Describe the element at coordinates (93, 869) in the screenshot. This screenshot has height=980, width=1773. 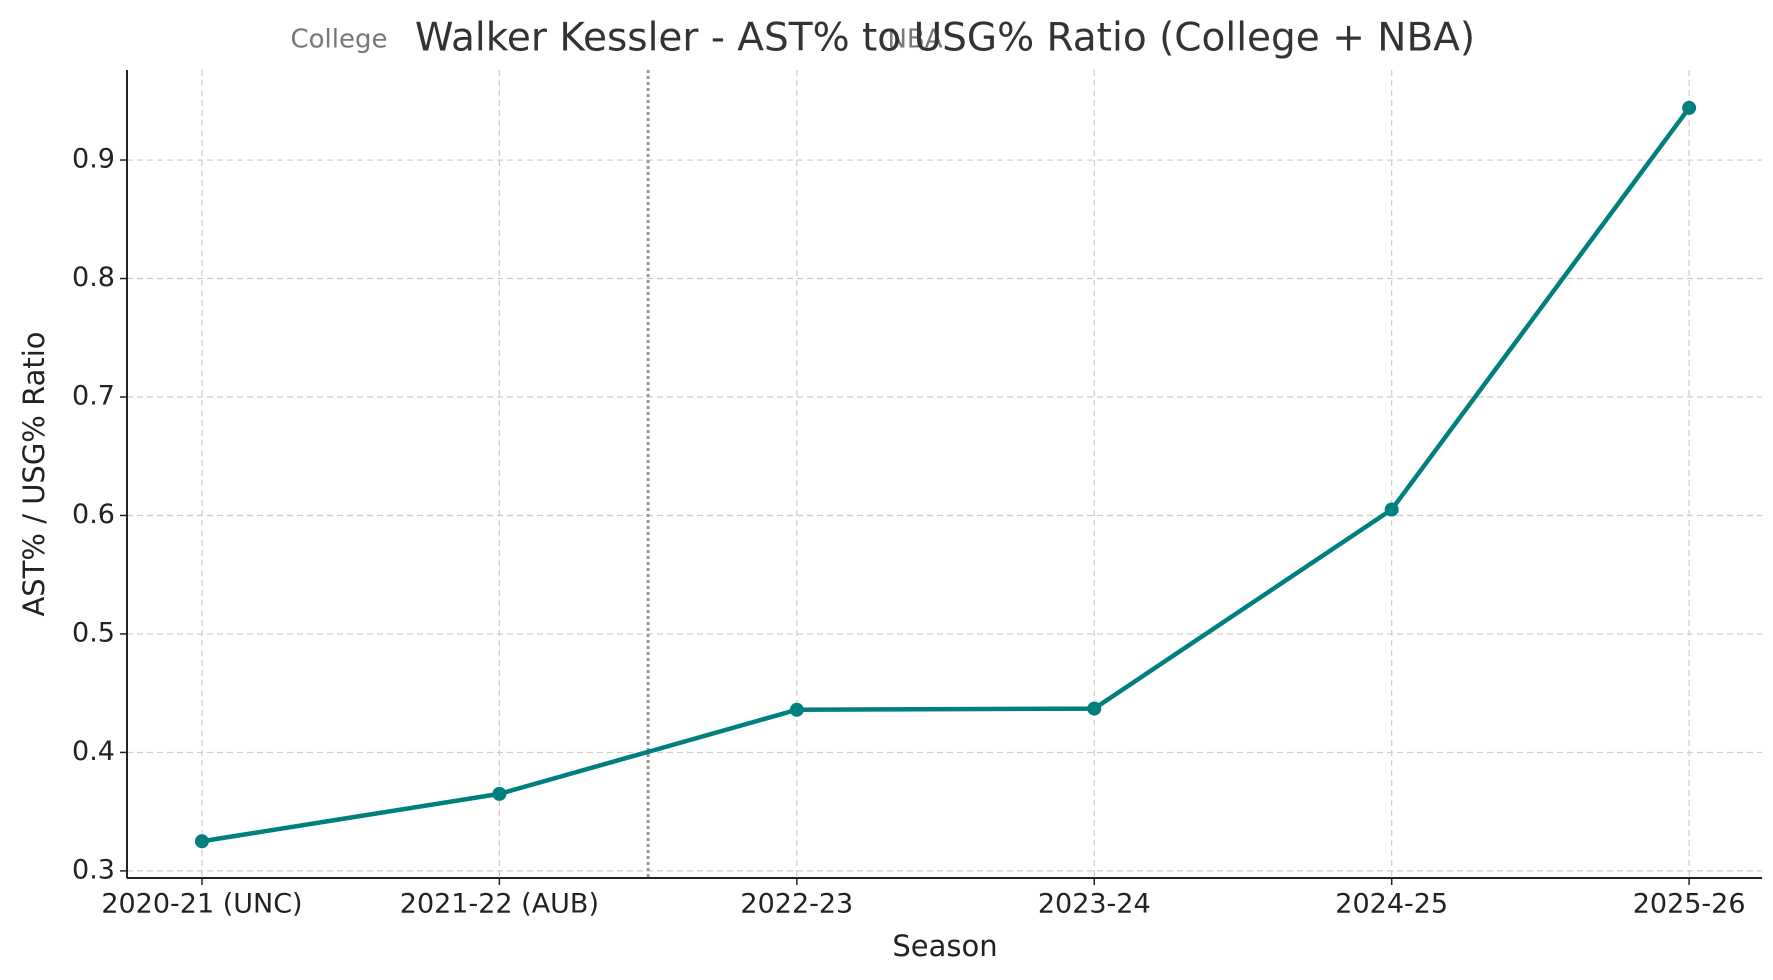
I see `y-tick-label: 0.3` at that location.